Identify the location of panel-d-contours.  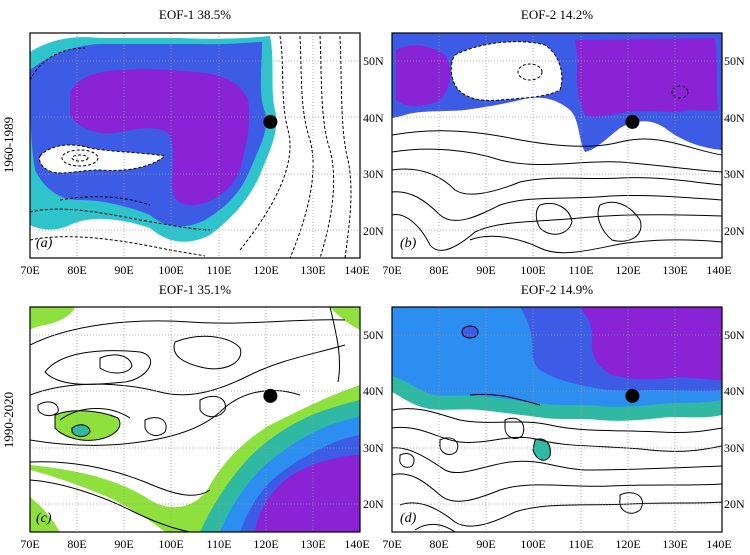
(557, 462).